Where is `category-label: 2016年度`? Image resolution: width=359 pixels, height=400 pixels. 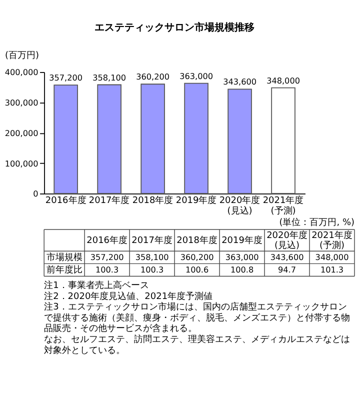
category-label: 2016年度 is located at coordinates (107, 241).